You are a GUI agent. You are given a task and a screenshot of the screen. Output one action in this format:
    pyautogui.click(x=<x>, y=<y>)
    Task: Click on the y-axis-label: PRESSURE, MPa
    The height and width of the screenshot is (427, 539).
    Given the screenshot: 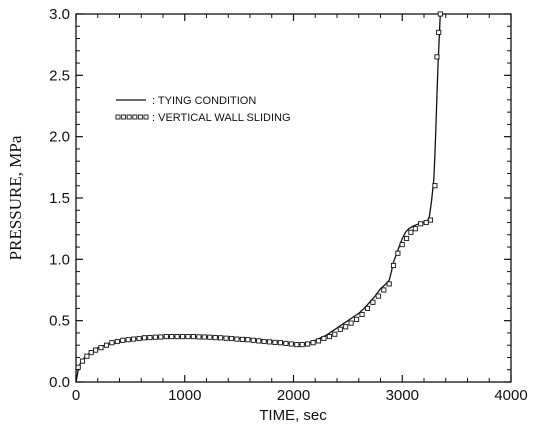 What is the action you would take?
    pyautogui.click(x=15, y=197)
    